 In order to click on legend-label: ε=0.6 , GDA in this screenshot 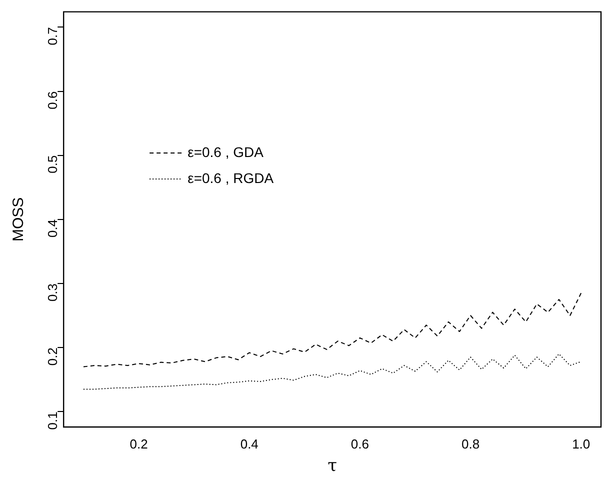, I will do `click(226, 152)`.